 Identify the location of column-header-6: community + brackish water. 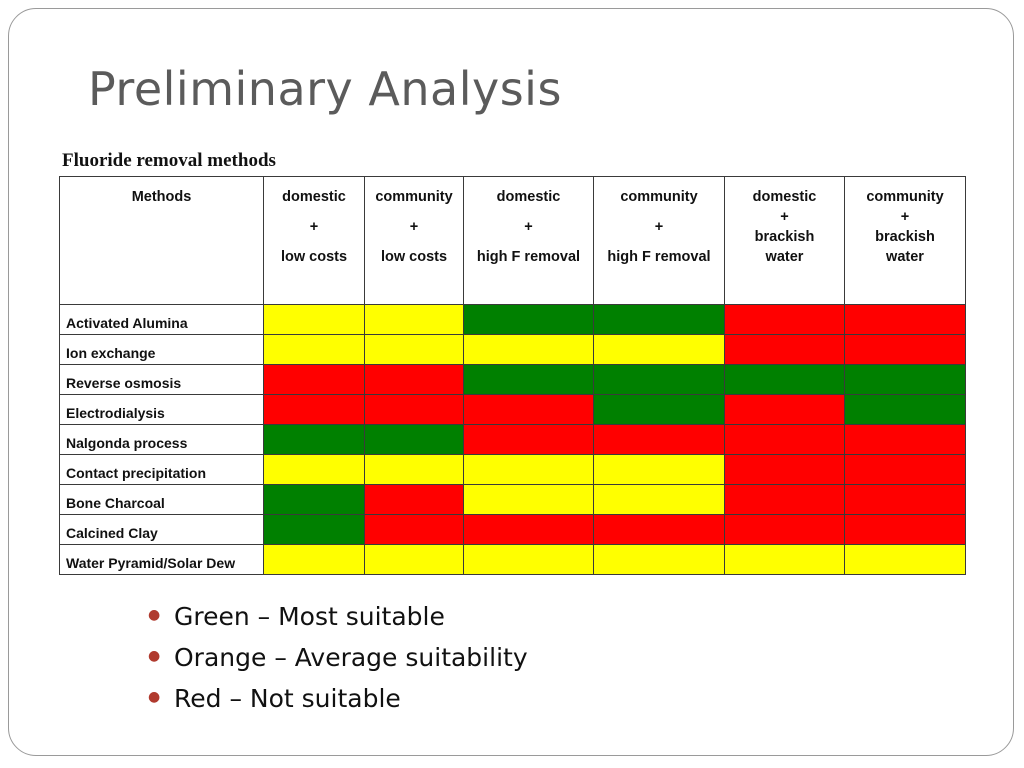
(905, 240).